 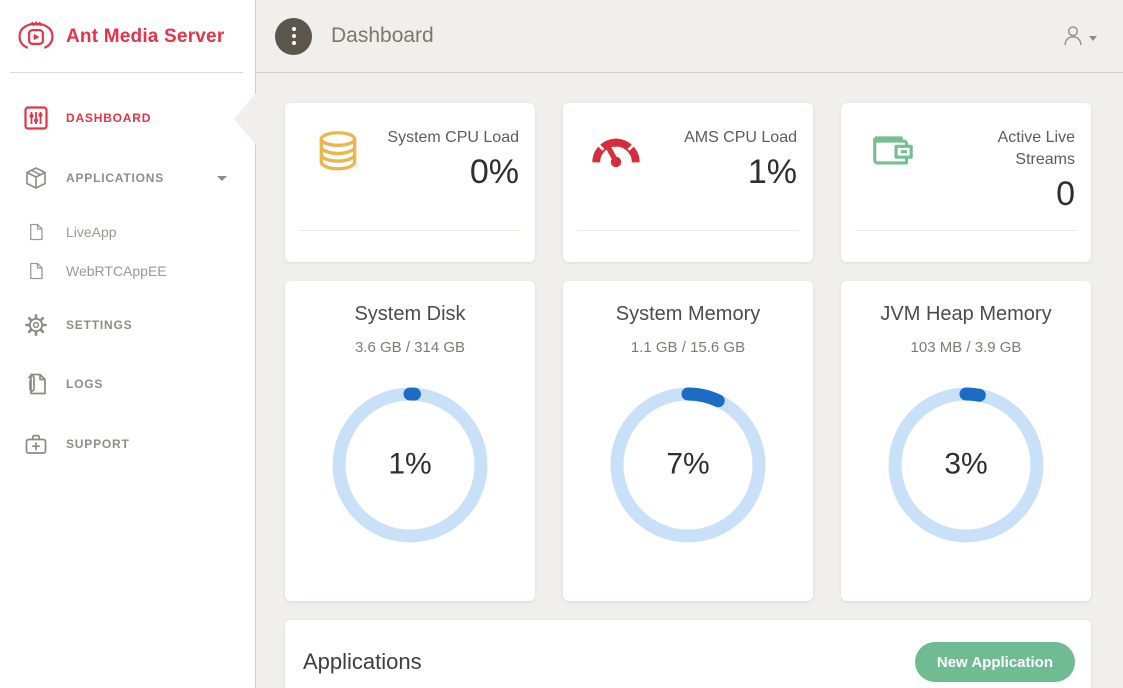 What do you see at coordinates (410, 314) in the screenshot?
I see `gauge-title: System Disk` at bounding box center [410, 314].